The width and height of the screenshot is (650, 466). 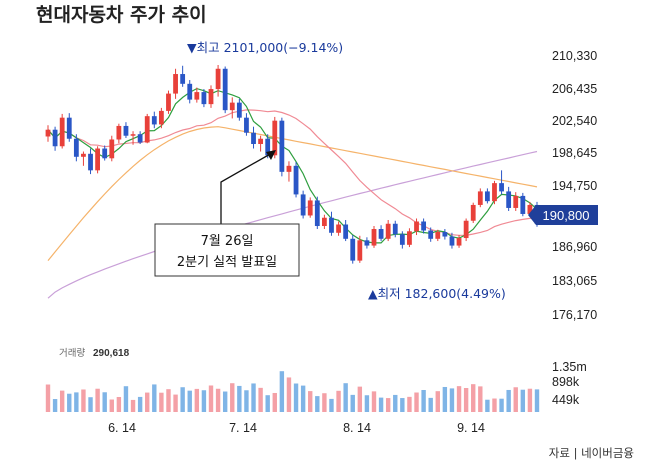 I want to click on volume-tick: 449k, so click(x=566, y=400).